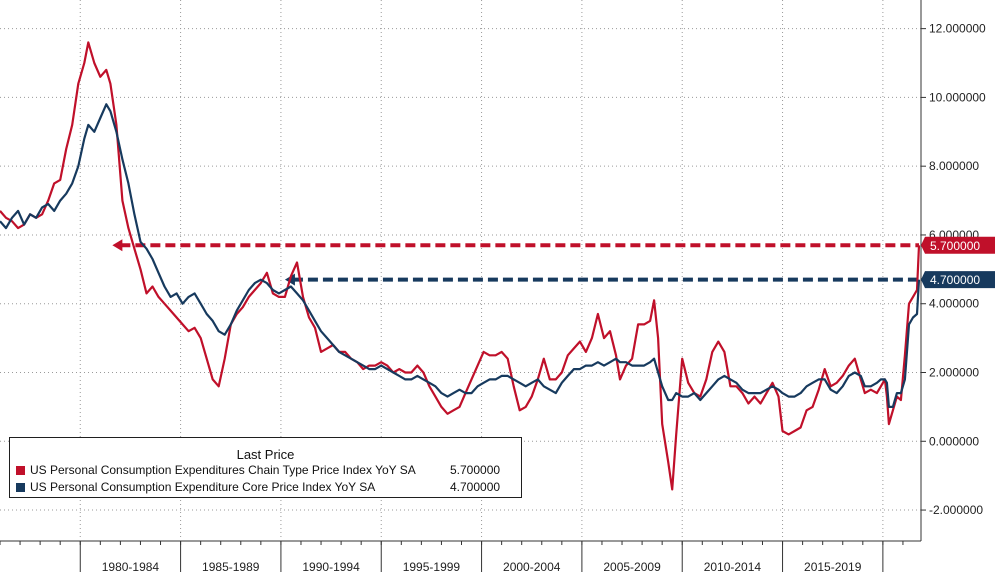  What do you see at coordinates (954, 304) in the screenshot?
I see `y-tick-label: 4.000000` at bounding box center [954, 304].